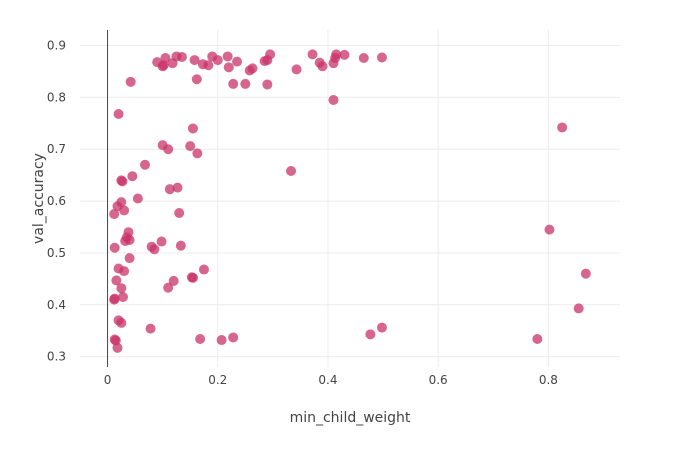 Image resolution: width=700 pixels, height=450 pixels. What do you see at coordinates (56, 357) in the screenshot?
I see `y-tick-label: 0.3` at bounding box center [56, 357].